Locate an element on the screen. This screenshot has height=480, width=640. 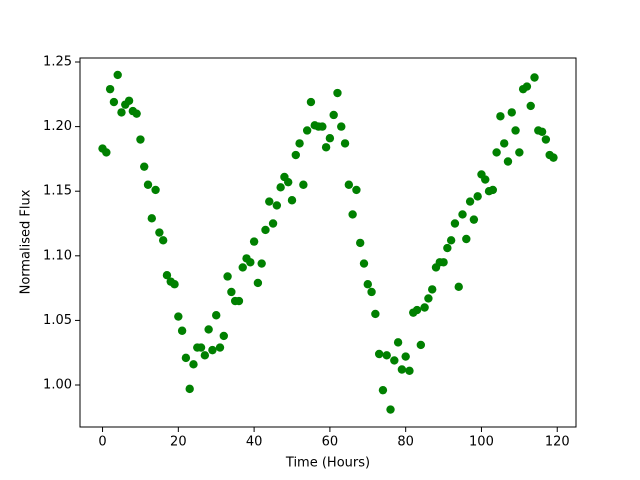
x-tick-label: 120 is located at coordinates (557, 442).